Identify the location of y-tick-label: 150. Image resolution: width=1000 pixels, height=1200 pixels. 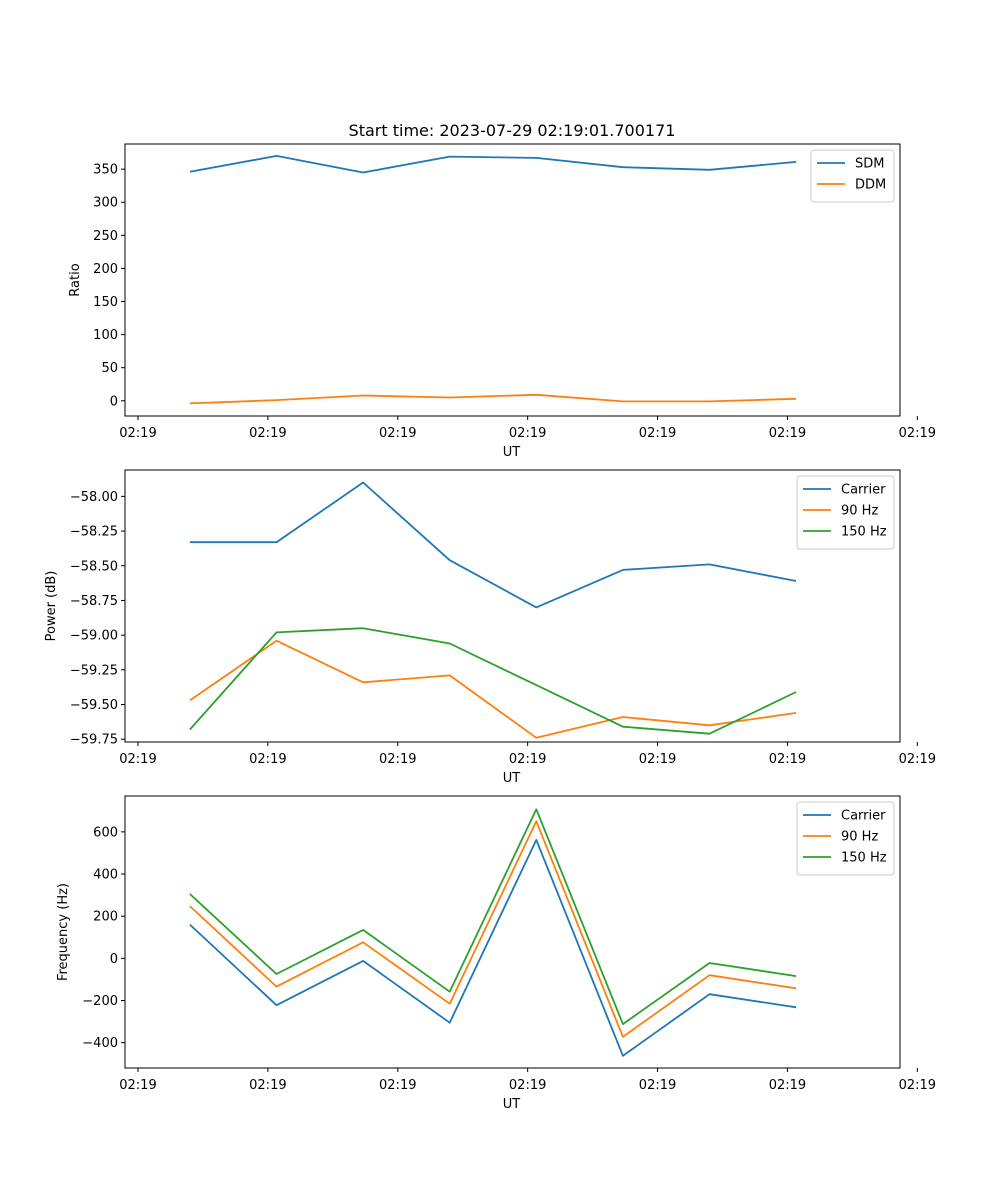
(105, 302).